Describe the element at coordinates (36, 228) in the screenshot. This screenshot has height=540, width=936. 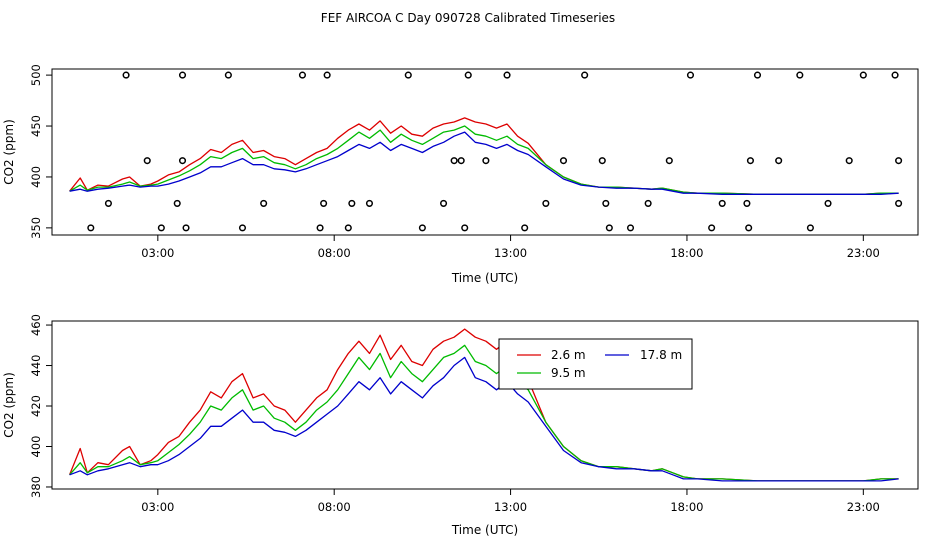
I see `y-tick-label-top: 350` at that location.